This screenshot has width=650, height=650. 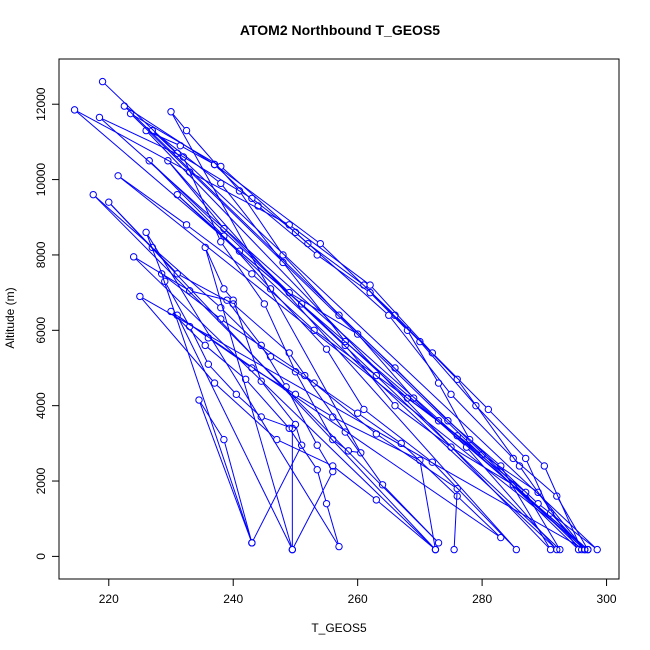 What do you see at coordinates (109, 599) in the screenshot?
I see `x-tick-label: 220` at bounding box center [109, 599].